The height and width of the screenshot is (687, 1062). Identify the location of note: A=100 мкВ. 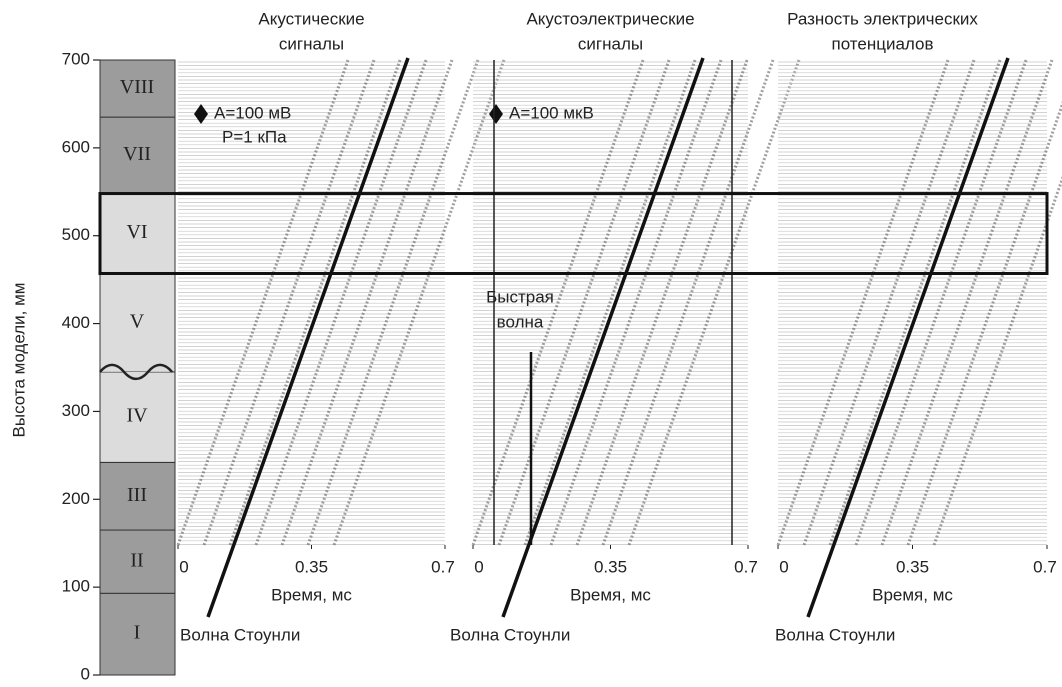
(551, 112).